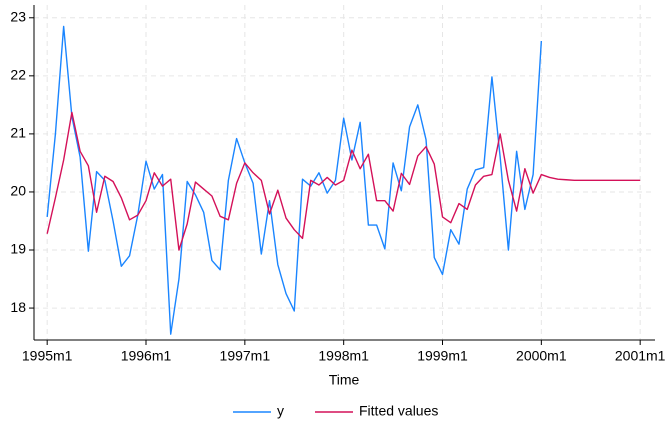  I want to click on y-tick-label: 19, so click(18, 249).